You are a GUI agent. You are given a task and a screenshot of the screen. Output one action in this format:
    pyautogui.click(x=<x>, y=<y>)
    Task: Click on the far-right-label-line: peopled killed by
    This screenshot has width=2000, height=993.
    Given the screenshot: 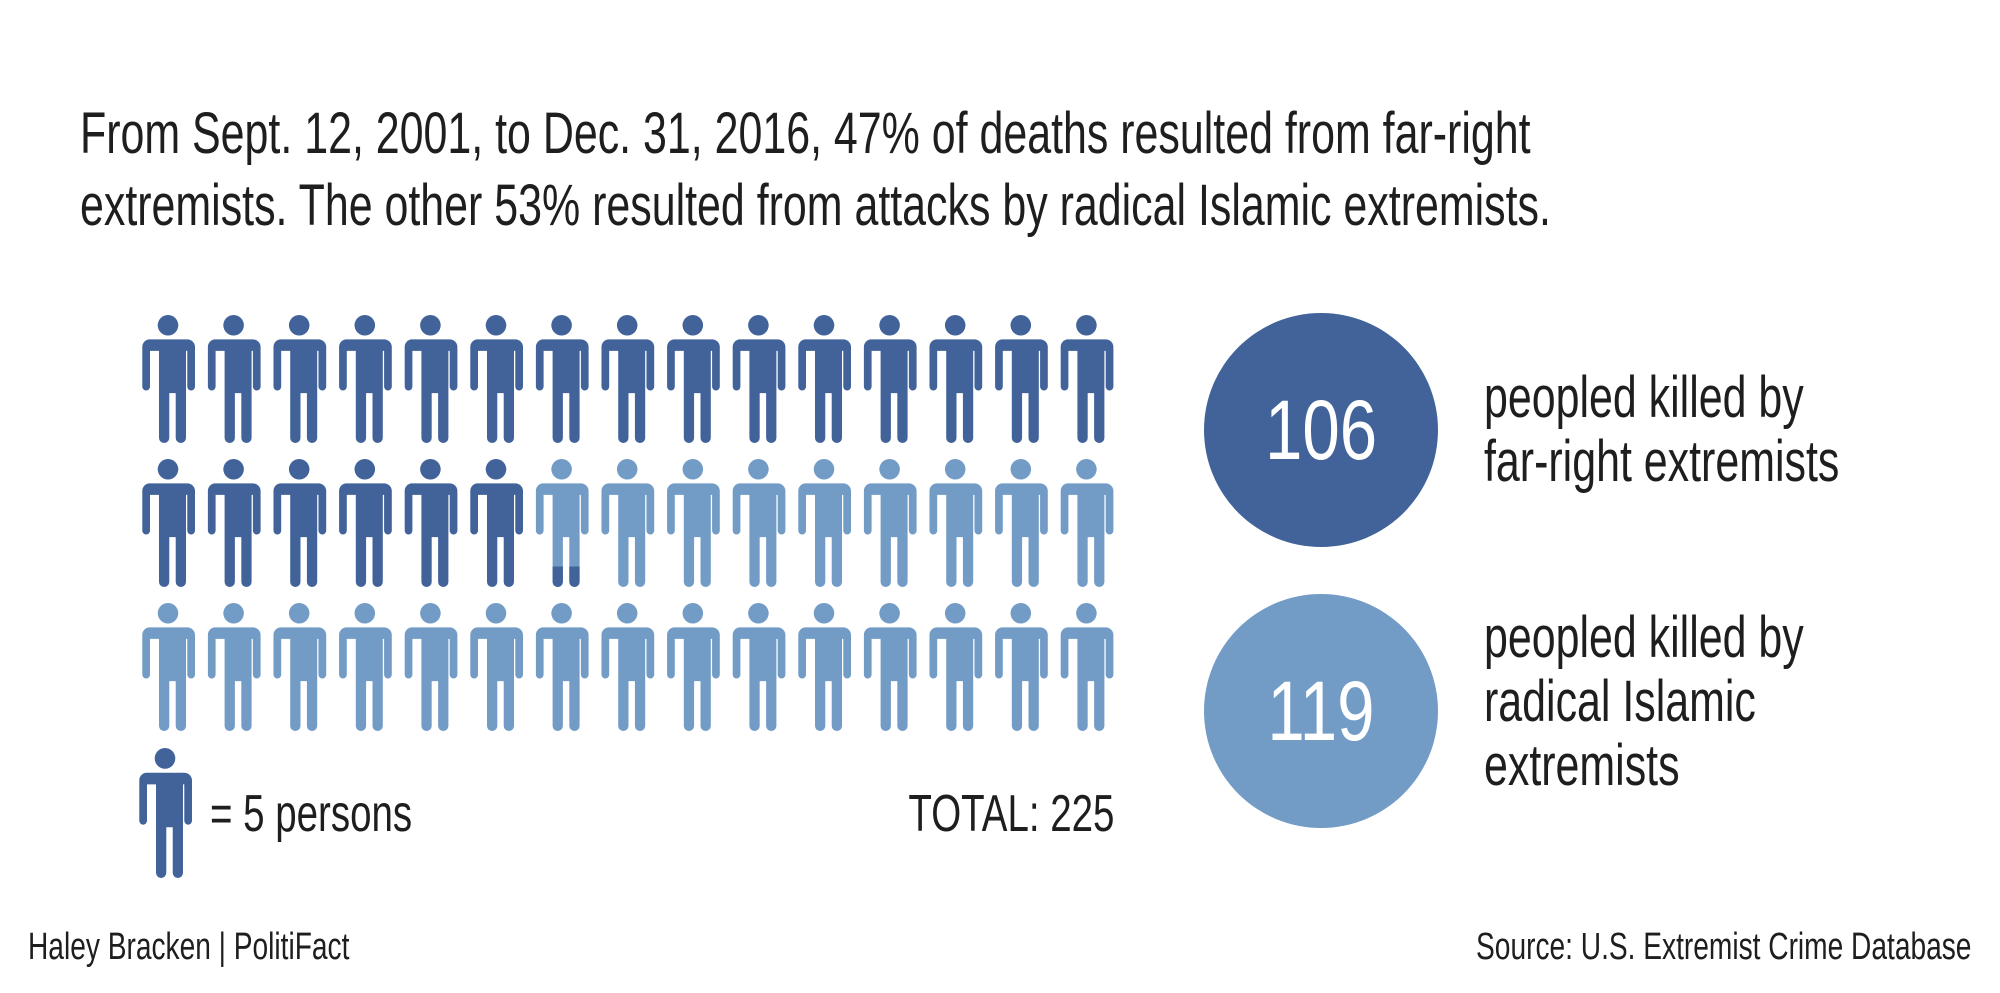 What is the action you would take?
    pyautogui.click(x=1644, y=397)
    